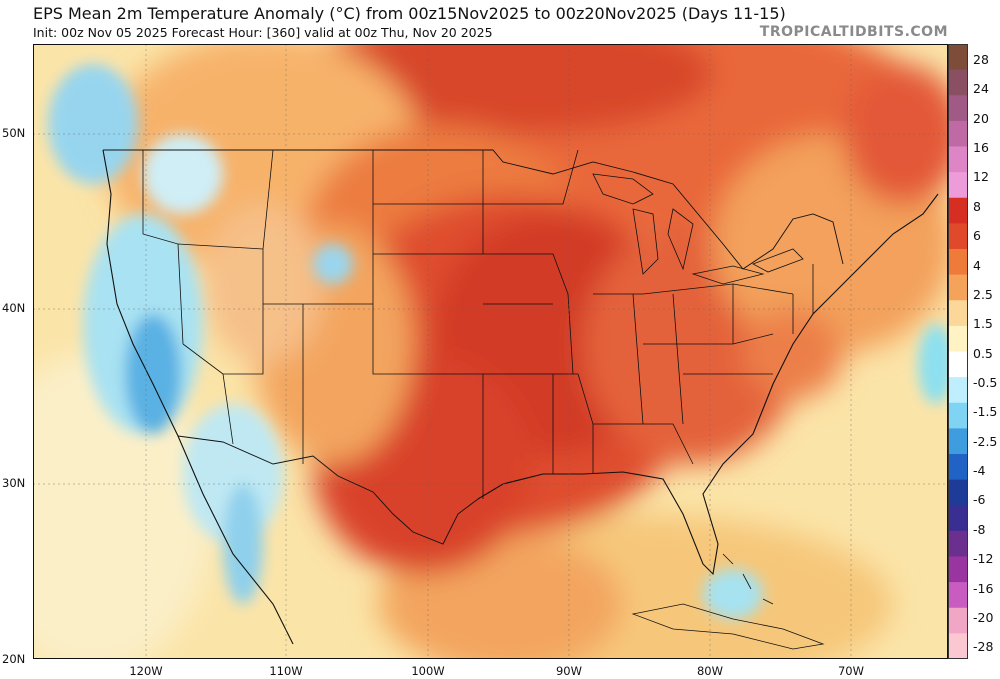  What do you see at coordinates (981, 59) in the screenshot?
I see `colorbar-label: 28` at bounding box center [981, 59].